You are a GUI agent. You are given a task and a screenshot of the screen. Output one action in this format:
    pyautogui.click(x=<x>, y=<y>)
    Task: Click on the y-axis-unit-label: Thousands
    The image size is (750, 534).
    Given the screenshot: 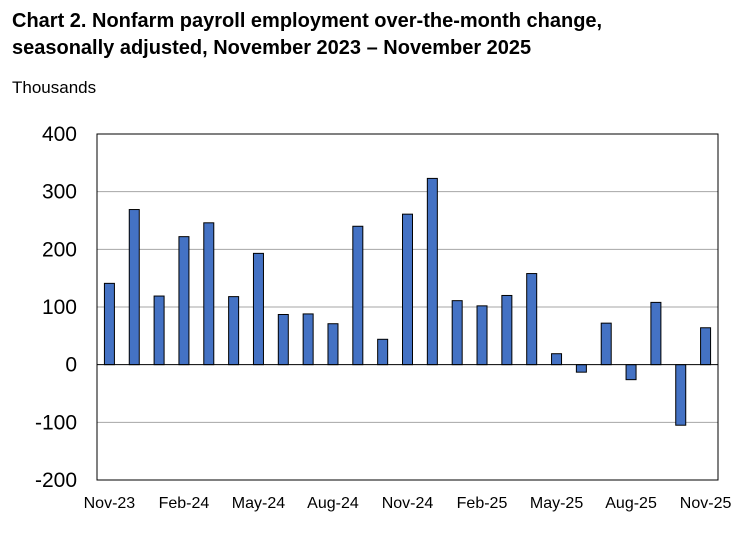 What is the action you would take?
    pyautogui.click(x=54, y=87)
    